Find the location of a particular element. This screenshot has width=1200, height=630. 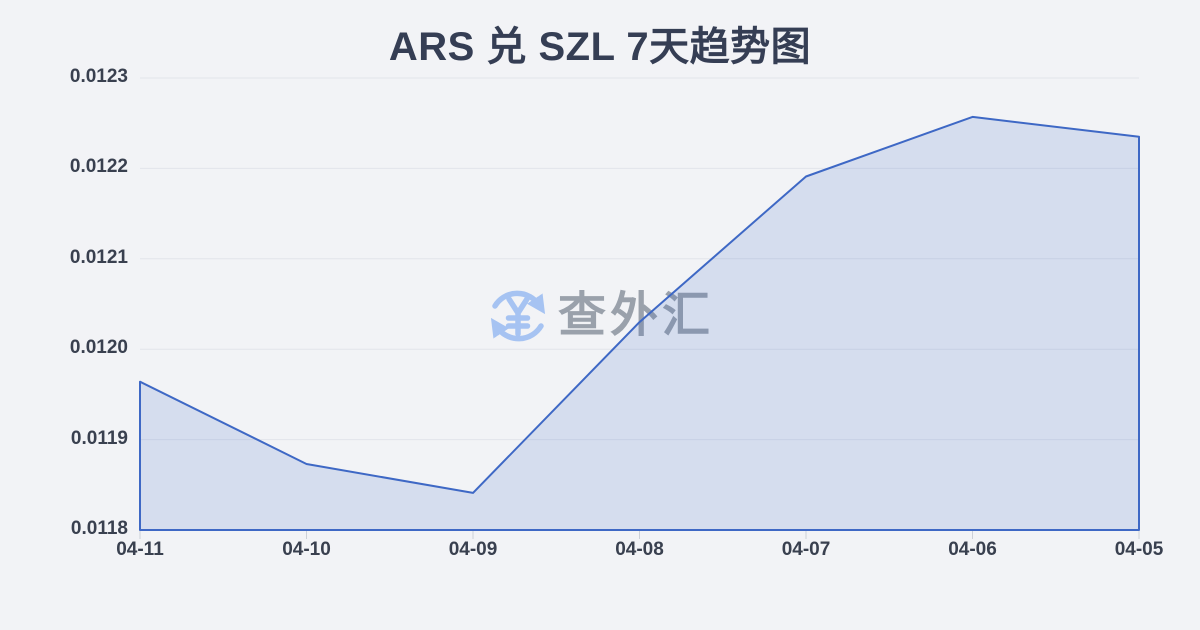

x-tick-label: 04-06 is located at coordinates (972, 549).